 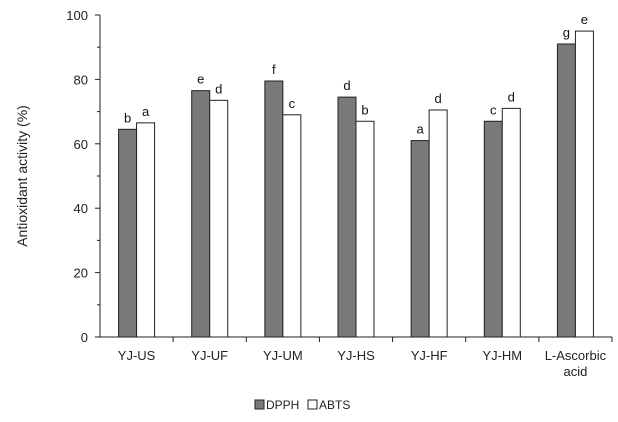 What do you see at coordinates (566, 32) in the screenshot?
I see `significance-label: g` at bounding box center [566, 32].